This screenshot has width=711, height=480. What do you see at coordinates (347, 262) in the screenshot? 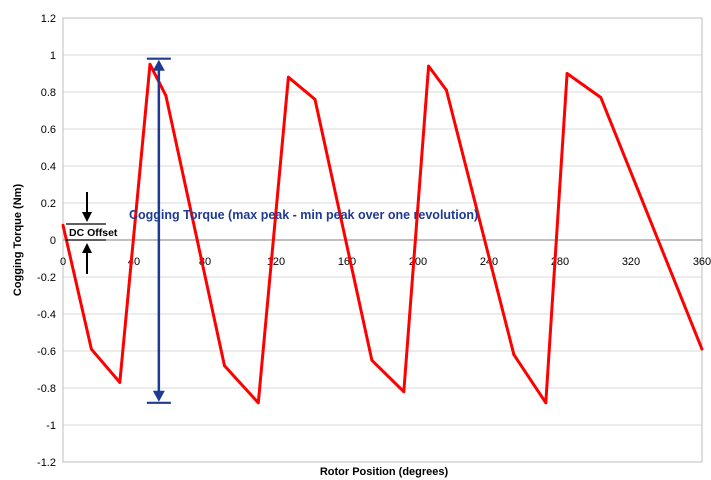
I see `x-tick-label: 160` at bounding box center [347, 262].